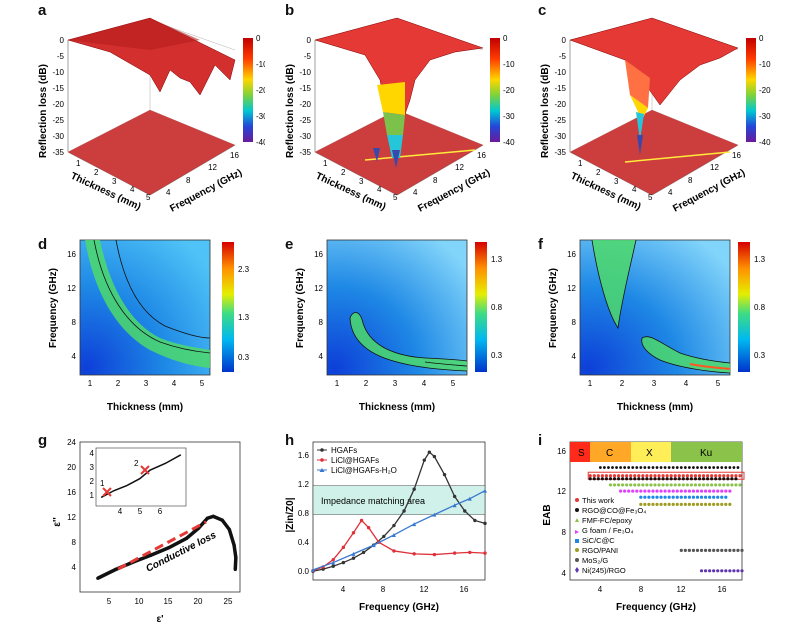  What do you see at coordinates (594, 500) in the screenshot?
I see `legend-item: This work` at bounding box center [594, 500].